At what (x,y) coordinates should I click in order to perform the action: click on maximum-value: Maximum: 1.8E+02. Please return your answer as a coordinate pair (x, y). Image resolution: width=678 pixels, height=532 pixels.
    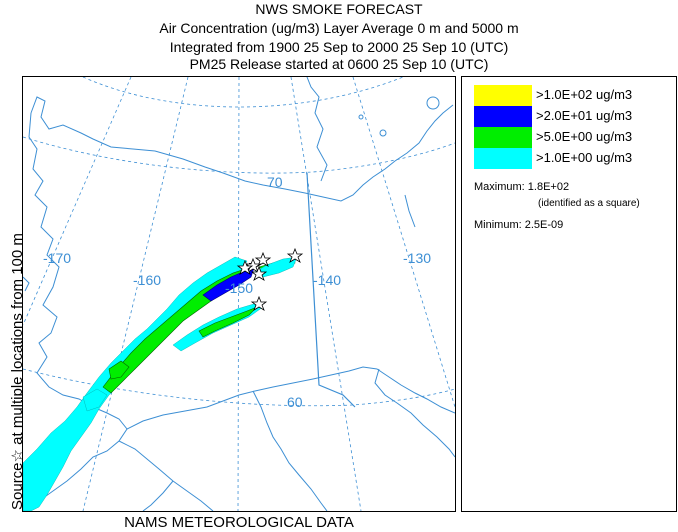
    Looking at the image, I should click on (521, 187).